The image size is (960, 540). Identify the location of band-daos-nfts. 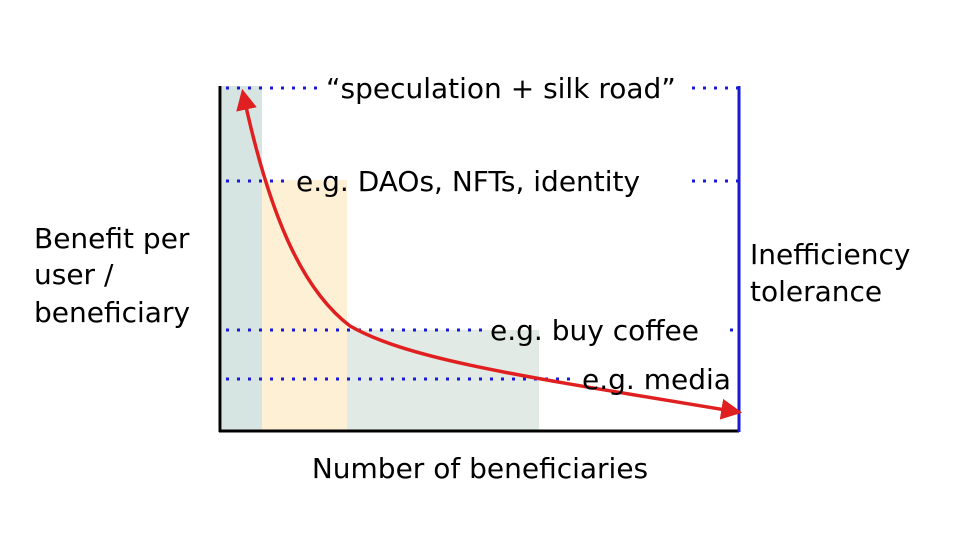
(304, 305).